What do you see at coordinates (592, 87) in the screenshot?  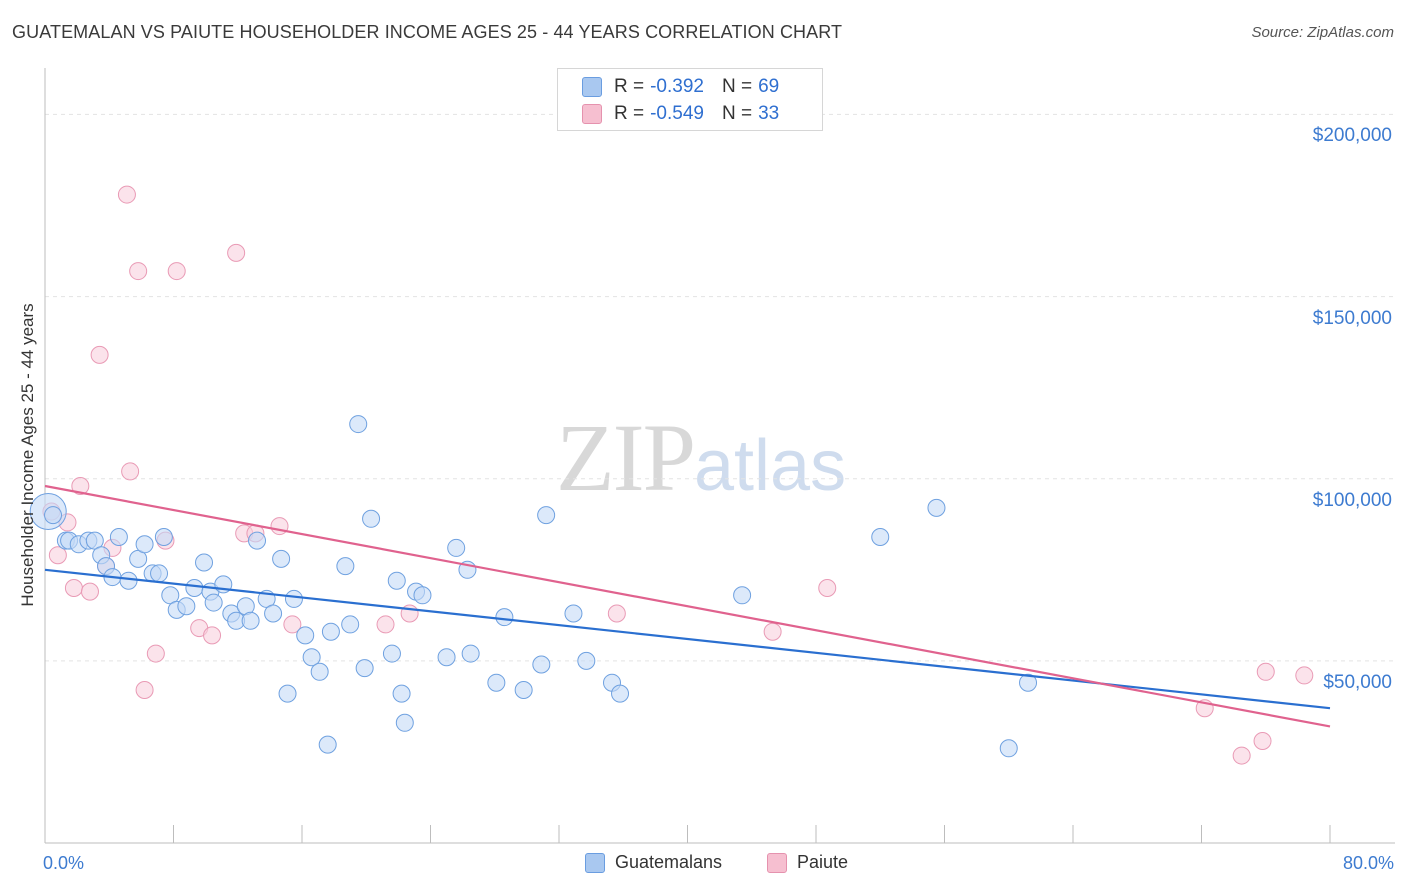 I see `legend-swatch-guatemalans` at bounding box center [592, 87].